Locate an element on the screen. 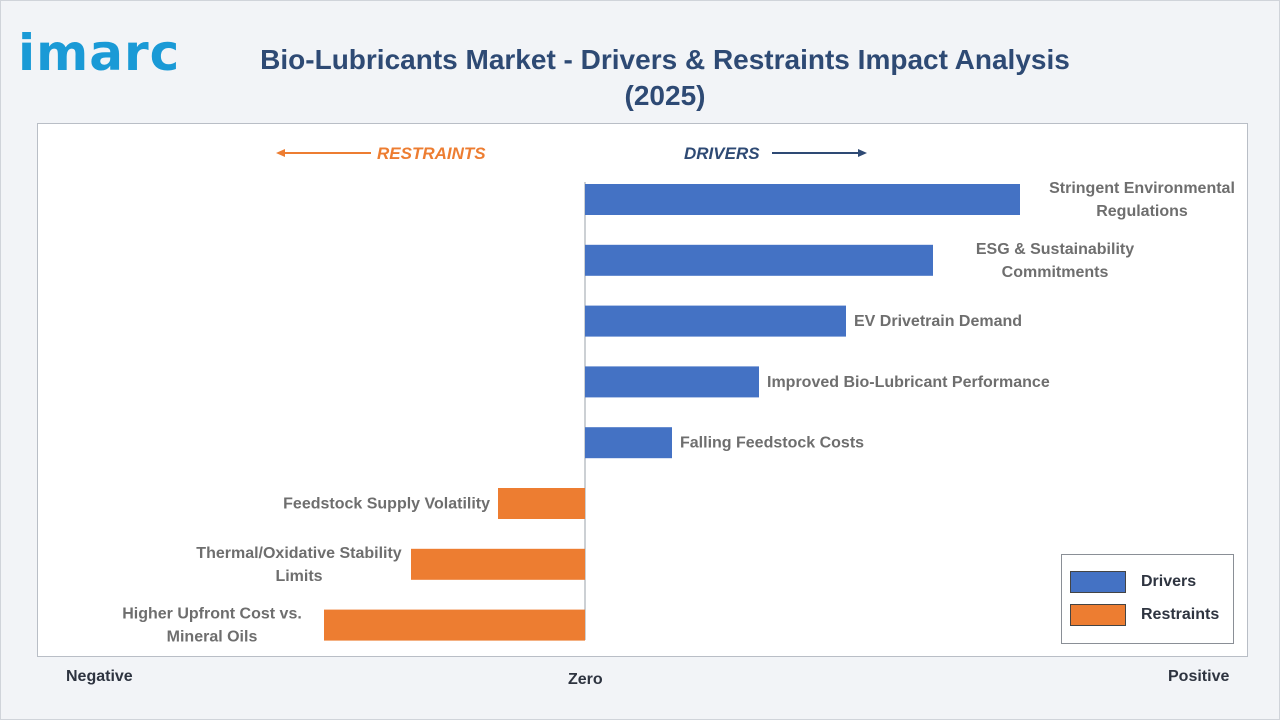 This screenshot has width=1280, height=720. restraints-arrow-head-icon is located at coordinates (280, 153).